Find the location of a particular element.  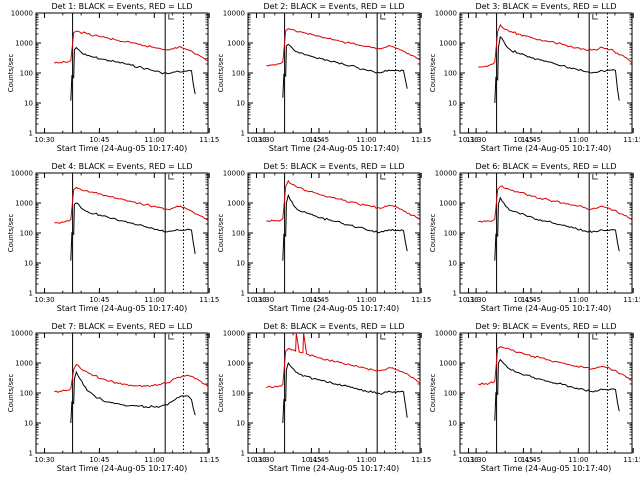

chart-title: Det 7: BLACK = Events, RED = LLD is located at coordinates (122, 326).